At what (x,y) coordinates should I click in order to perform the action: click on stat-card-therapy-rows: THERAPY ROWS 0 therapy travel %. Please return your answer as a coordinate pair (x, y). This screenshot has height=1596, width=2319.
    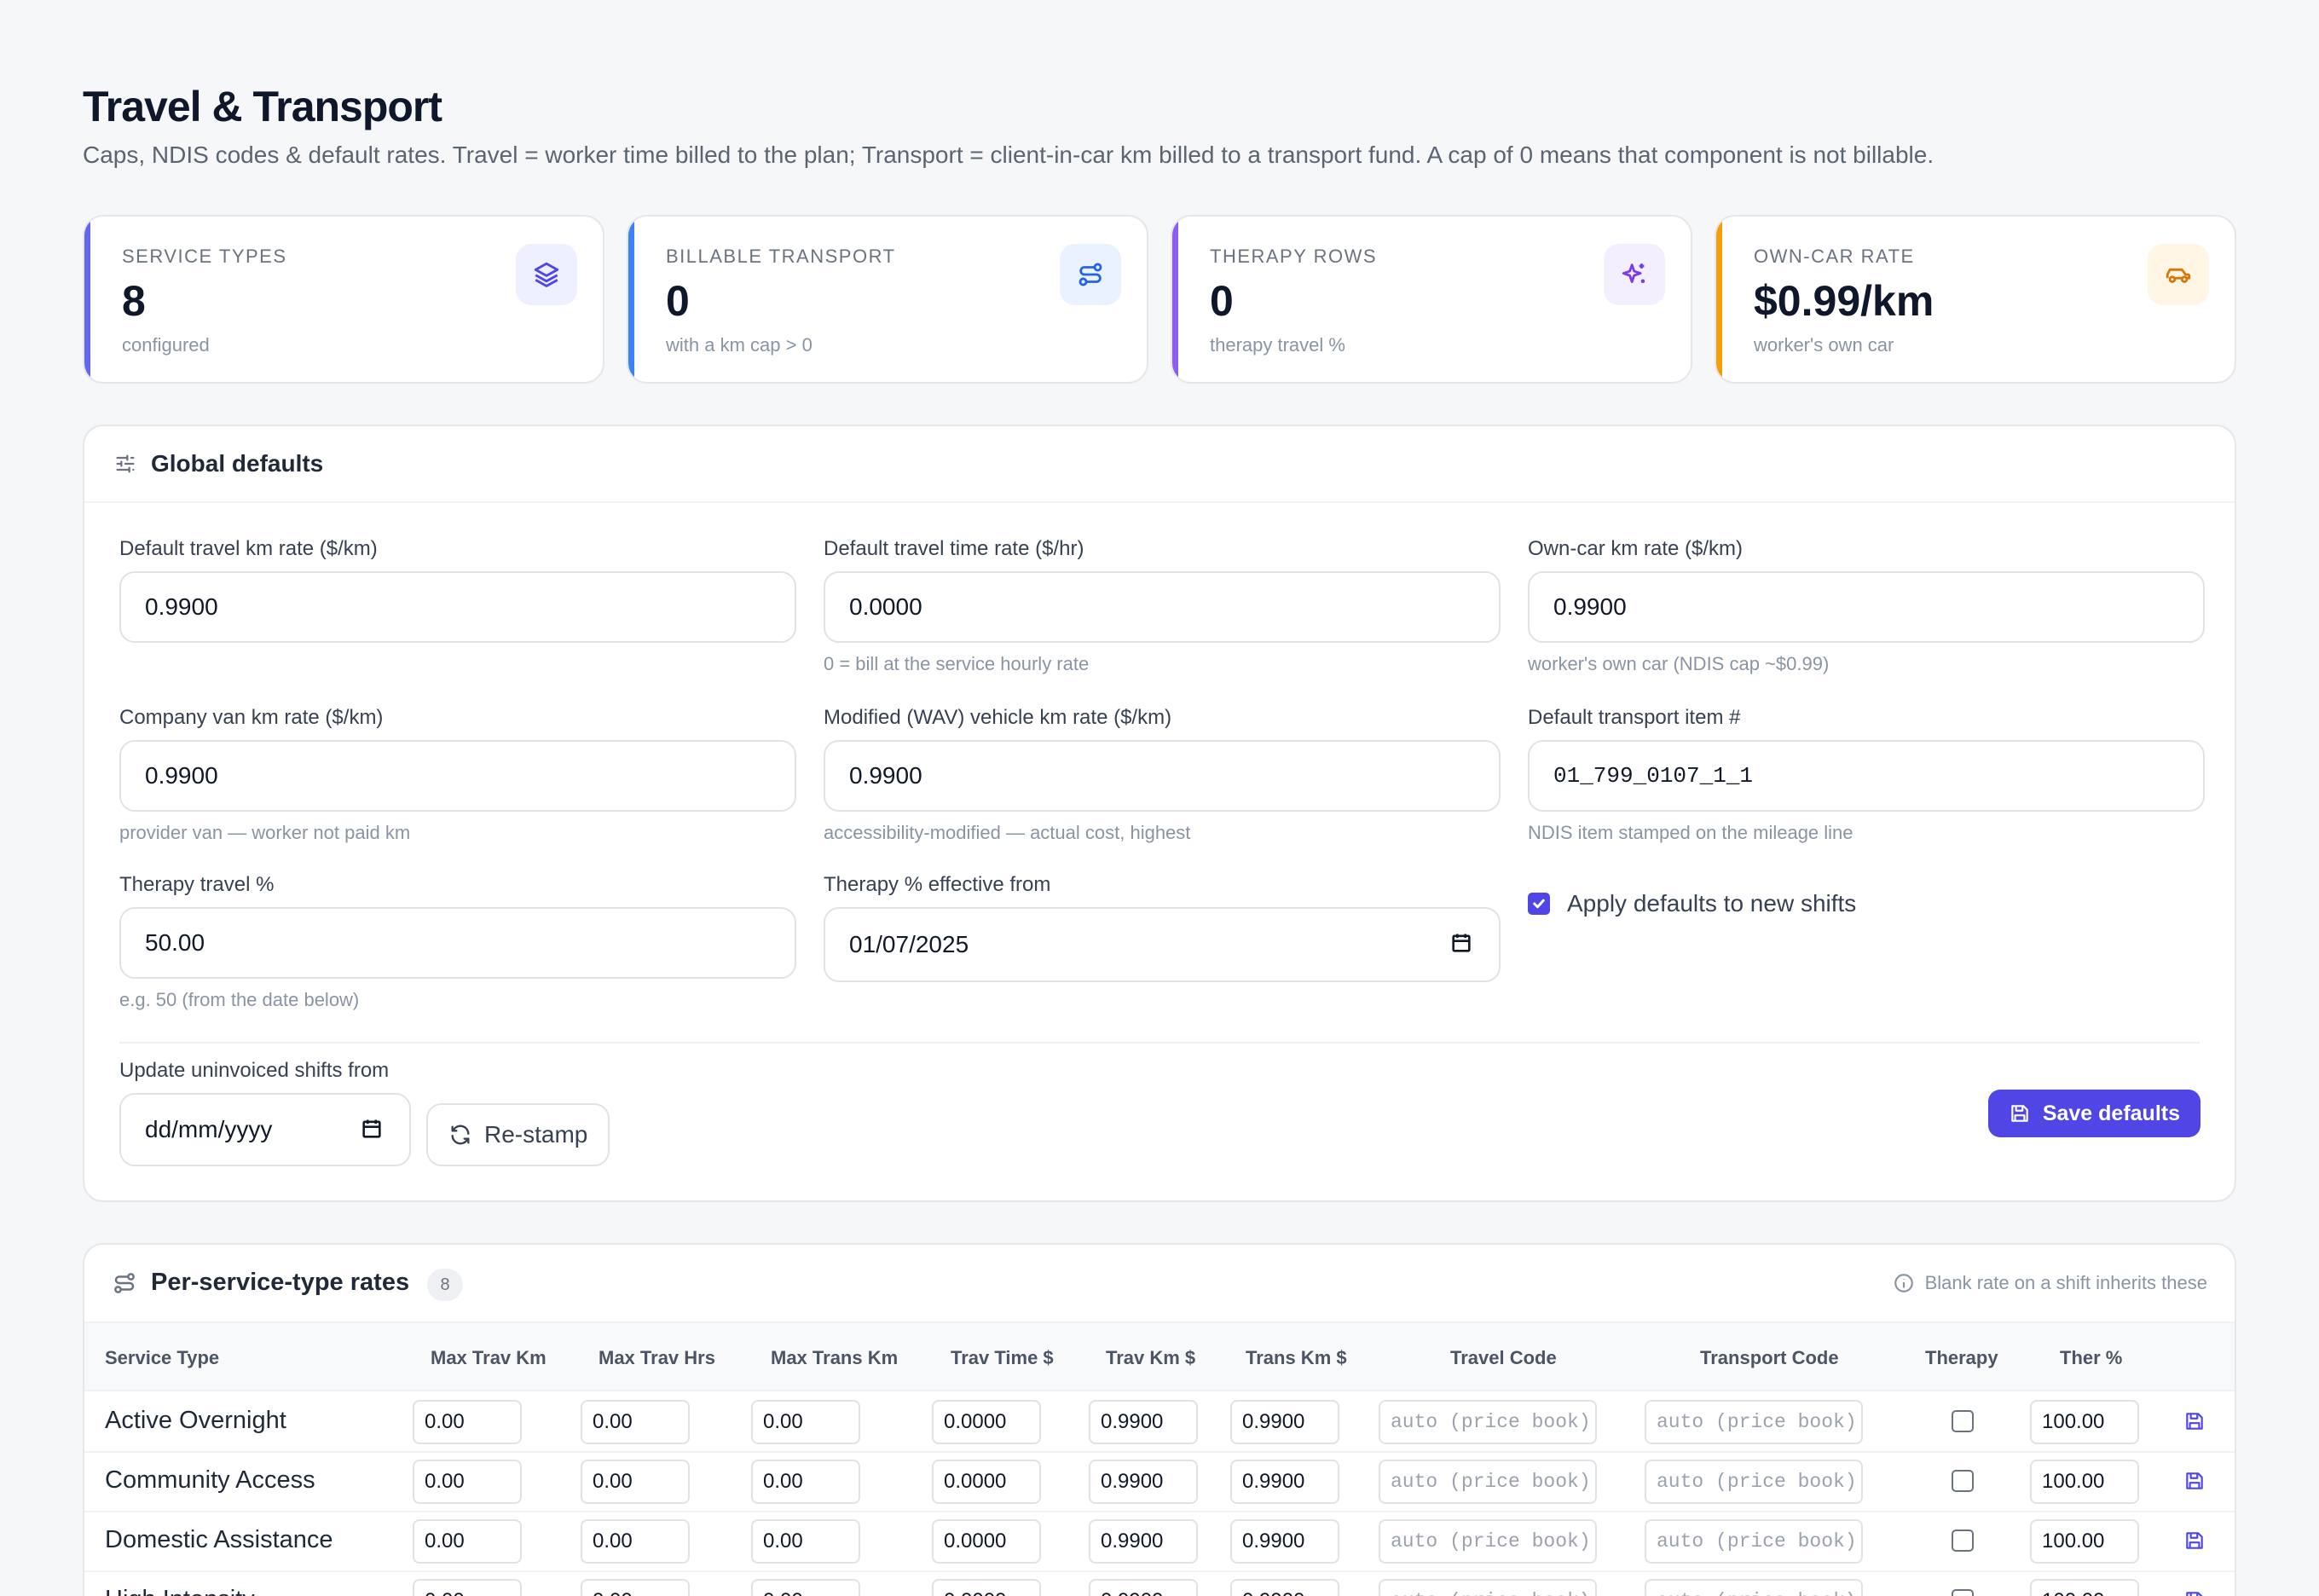
    Looking at the image, I should click on (1431, 299).